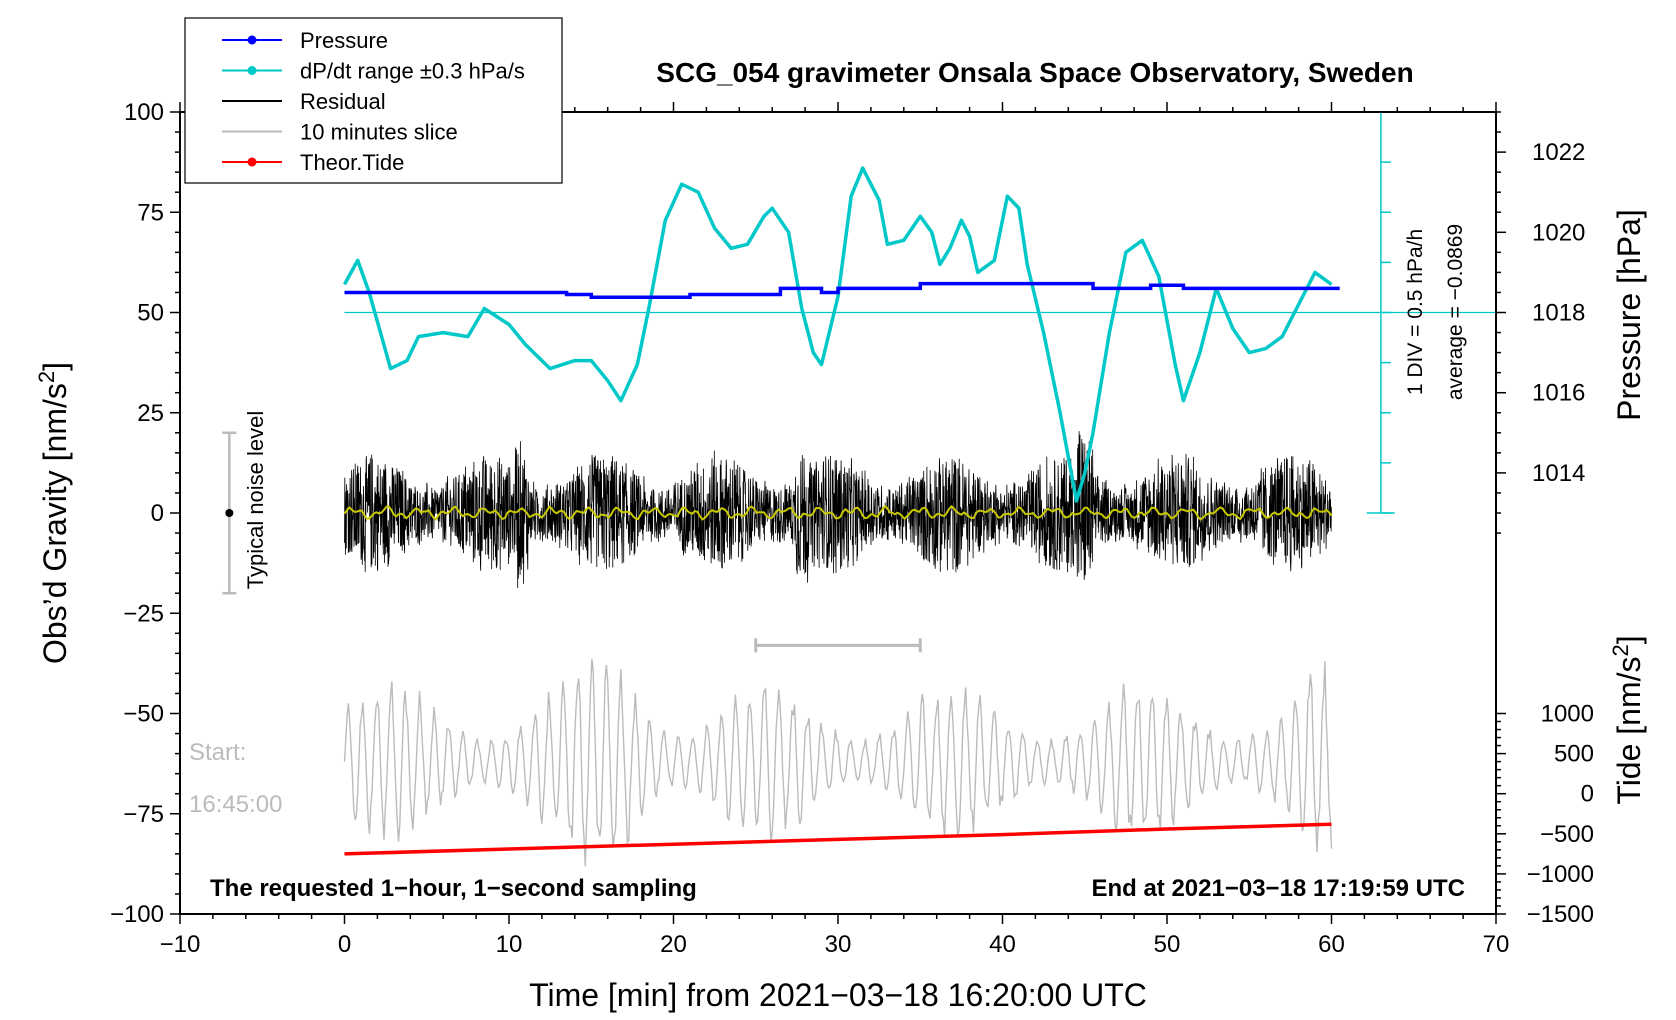  Describe the element at coordinates (838, 944) in the screenshot. I see `x-tick-label: 30` at that location.